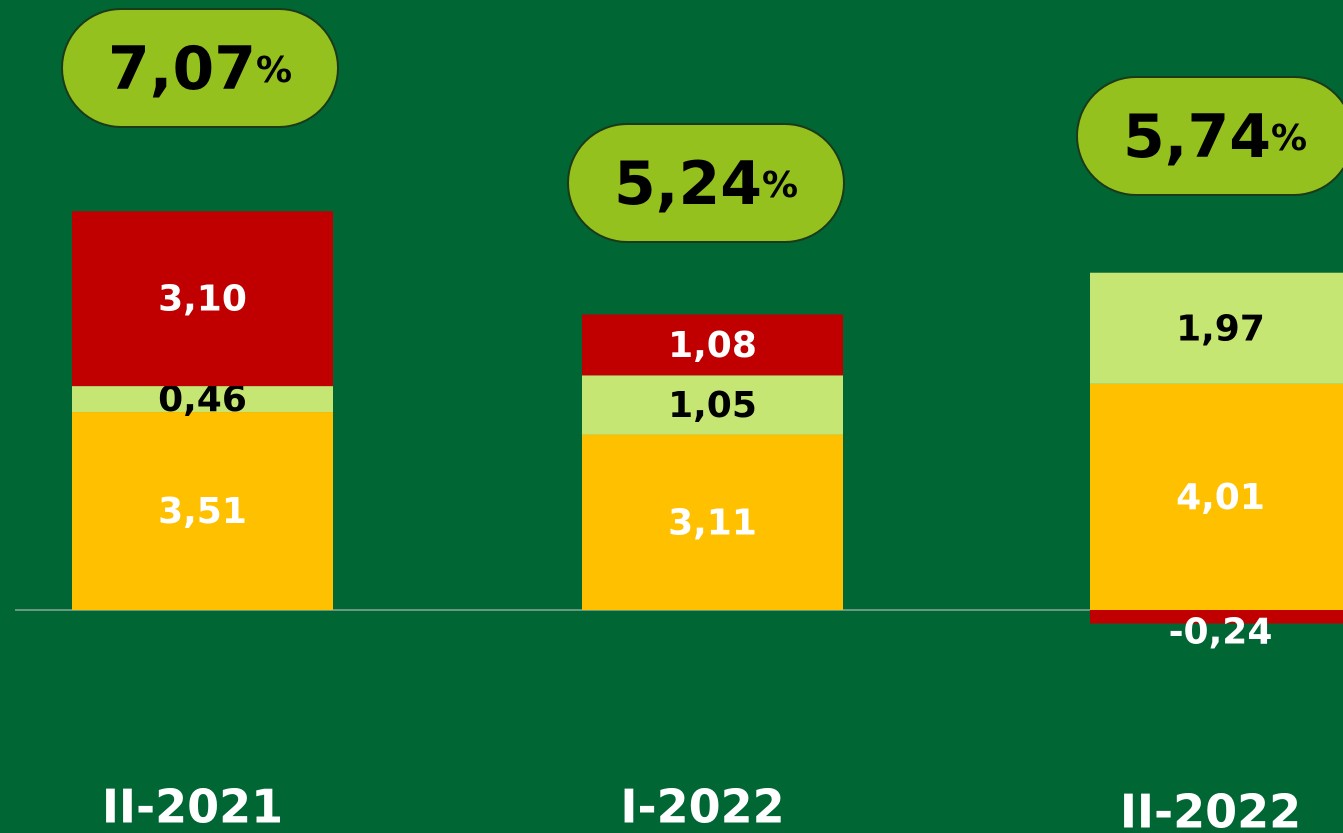  I want to click on x-tick-label: I-2022, so click(702, 806).